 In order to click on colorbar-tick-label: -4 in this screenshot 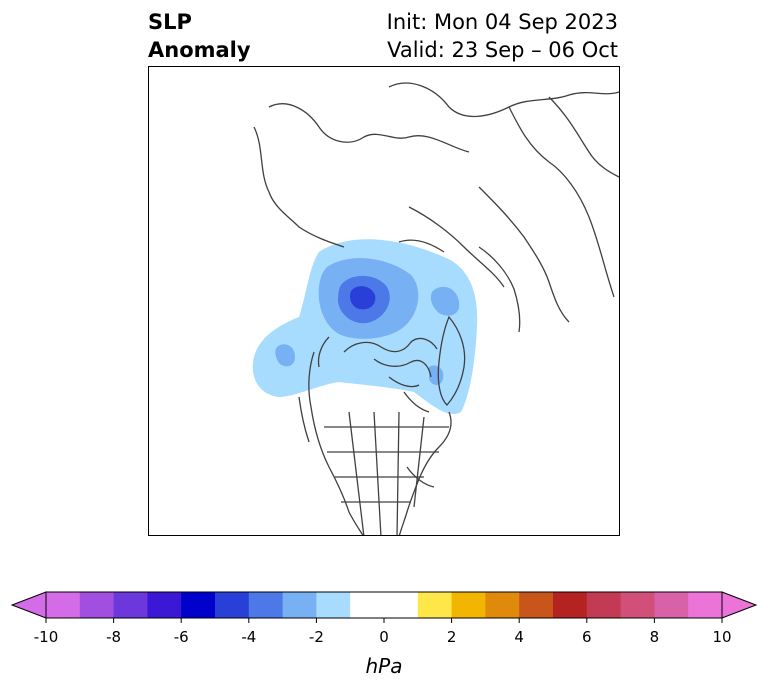, I will do `click(248, 637)`.